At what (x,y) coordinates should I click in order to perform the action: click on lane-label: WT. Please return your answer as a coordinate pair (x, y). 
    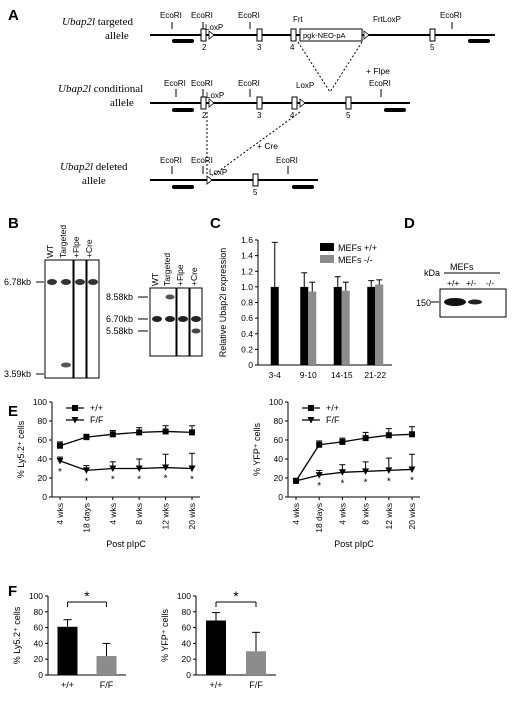
    Looking at the image, I should click on (155, 279).